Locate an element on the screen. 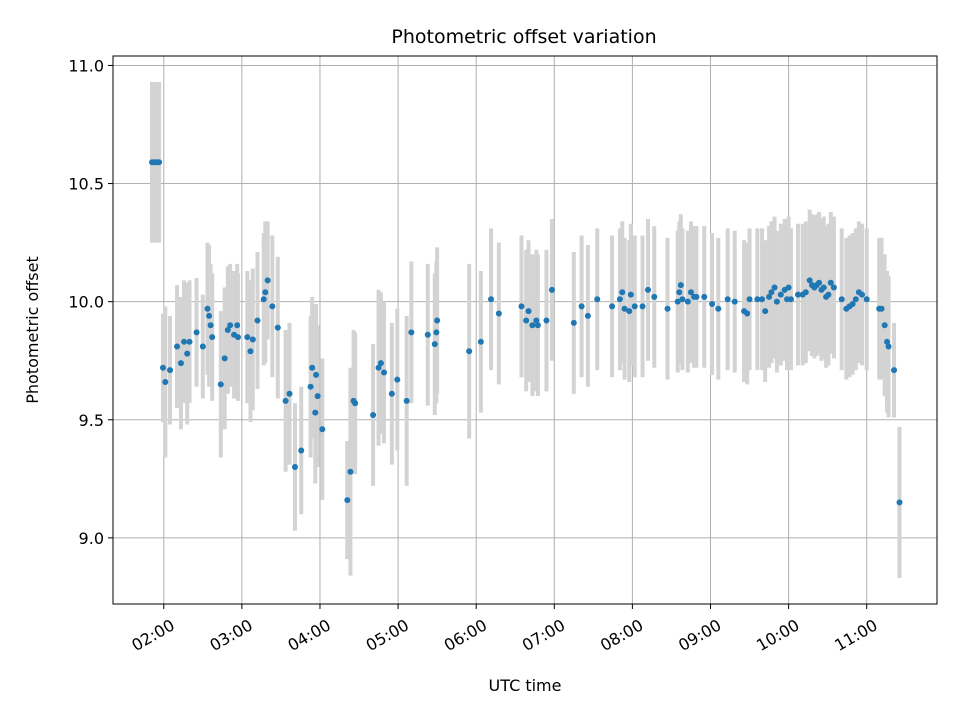 This screenshot has height=720, width=960. y-tick-label: 9.0 is located at coordinates (91, 538).